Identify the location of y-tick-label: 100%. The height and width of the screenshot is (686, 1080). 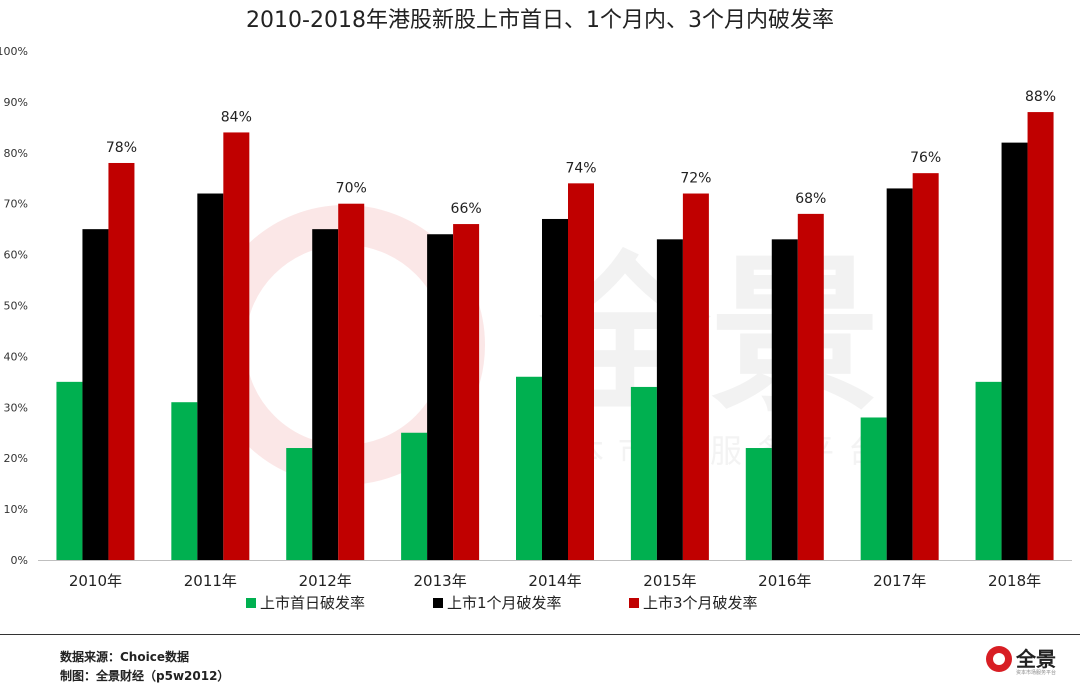
(14, 51).